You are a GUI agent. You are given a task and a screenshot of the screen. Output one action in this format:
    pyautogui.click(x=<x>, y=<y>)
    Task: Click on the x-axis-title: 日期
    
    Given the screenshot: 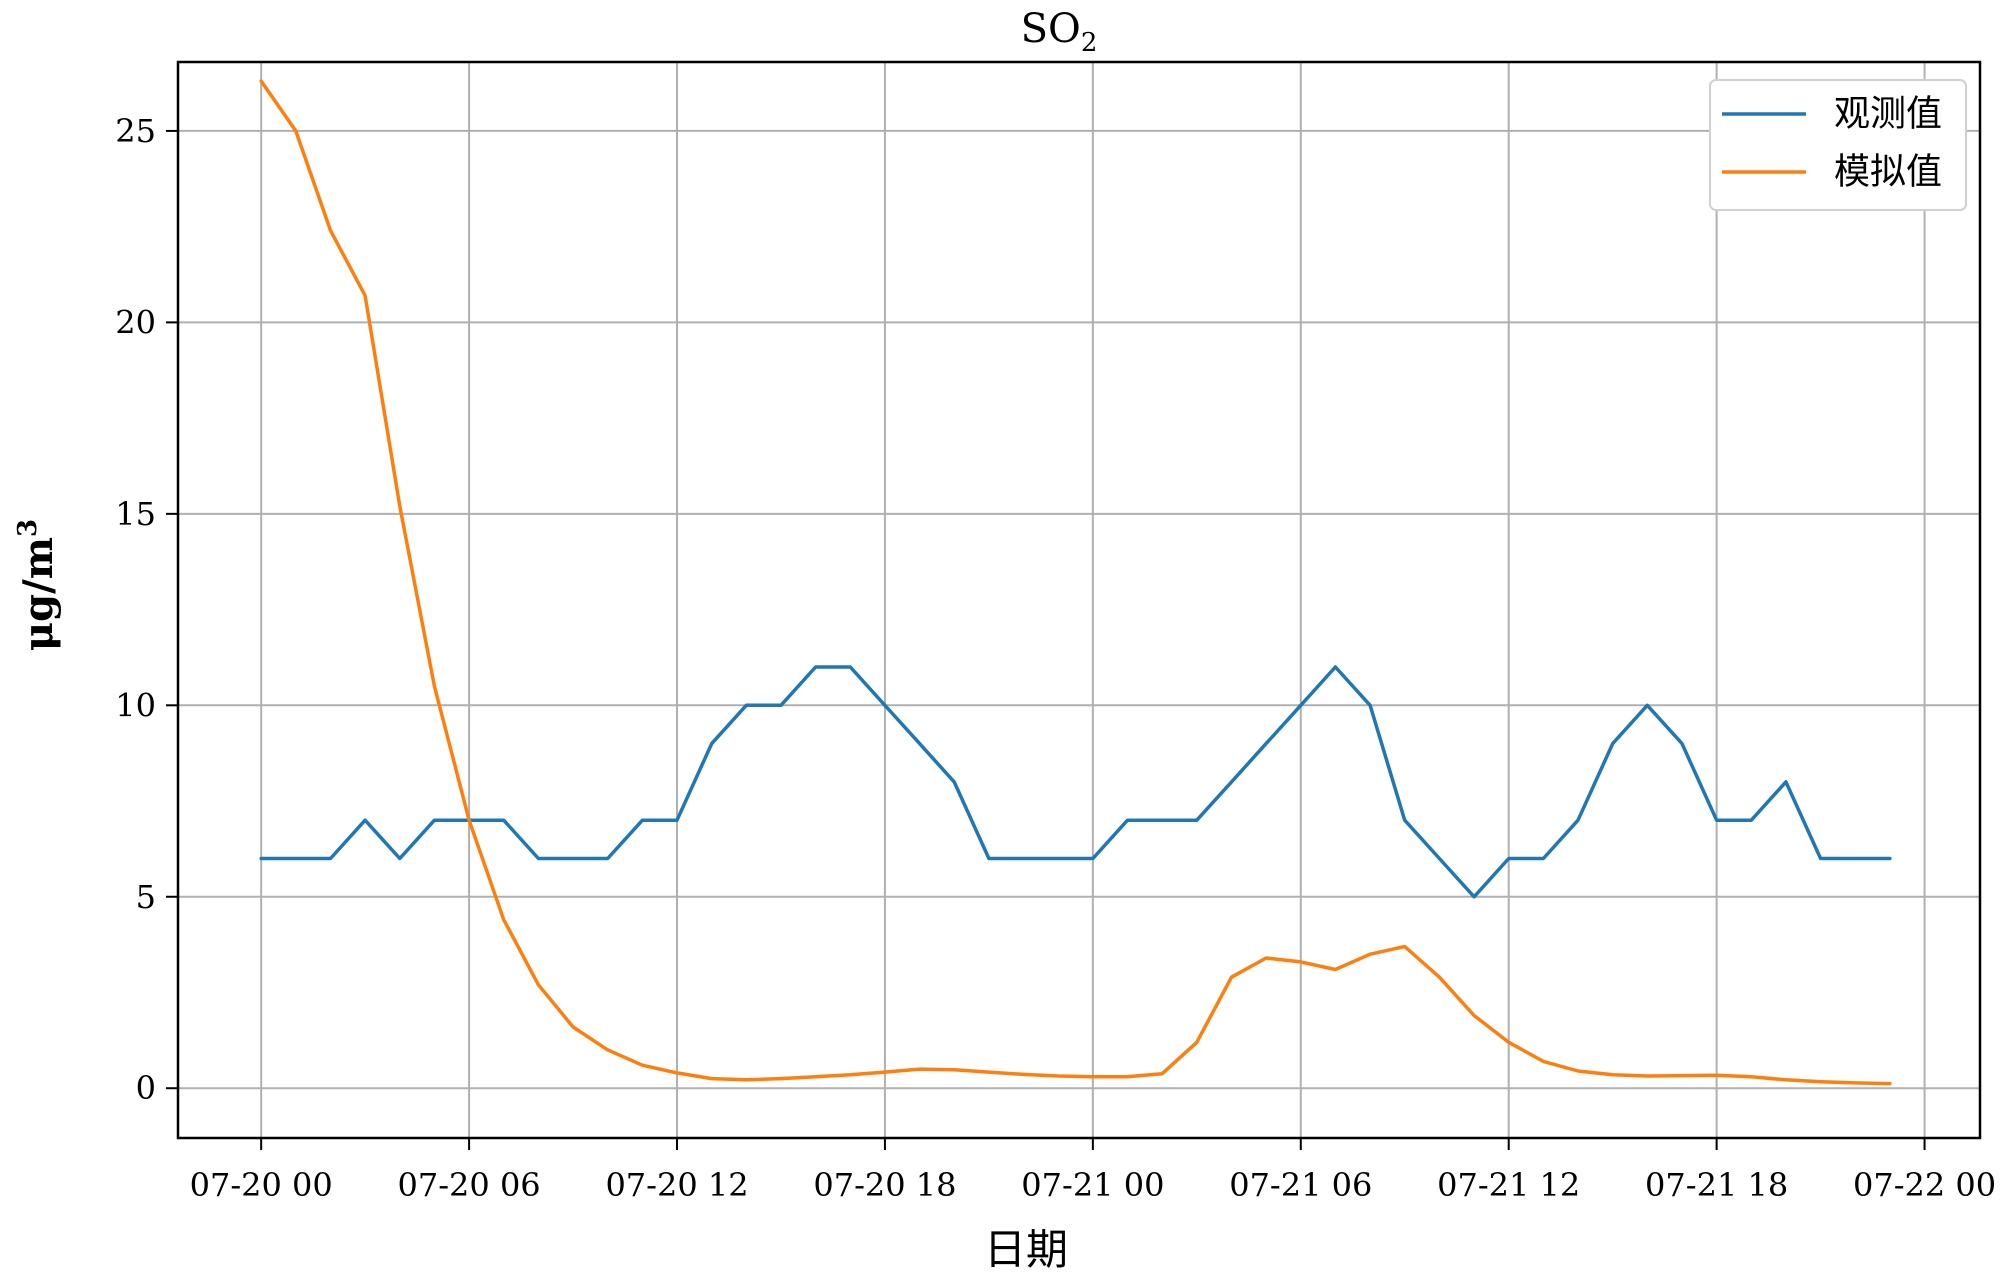 What is the action you would take?
    pyautogui.click(x=1026, y=1249)
    